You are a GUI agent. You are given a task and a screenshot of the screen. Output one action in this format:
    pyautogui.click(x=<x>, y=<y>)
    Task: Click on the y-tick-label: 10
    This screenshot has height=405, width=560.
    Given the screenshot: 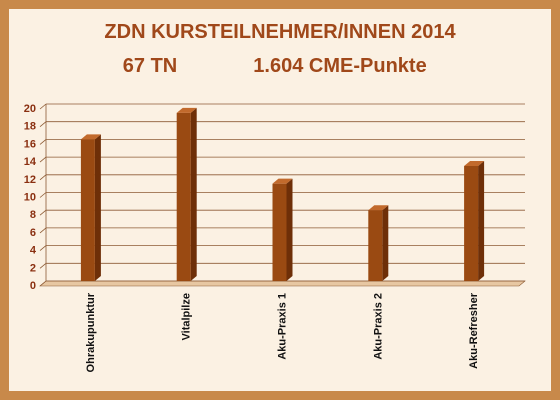 What is the action you would take?
    pyautogui.click(x=30, y=198)
    